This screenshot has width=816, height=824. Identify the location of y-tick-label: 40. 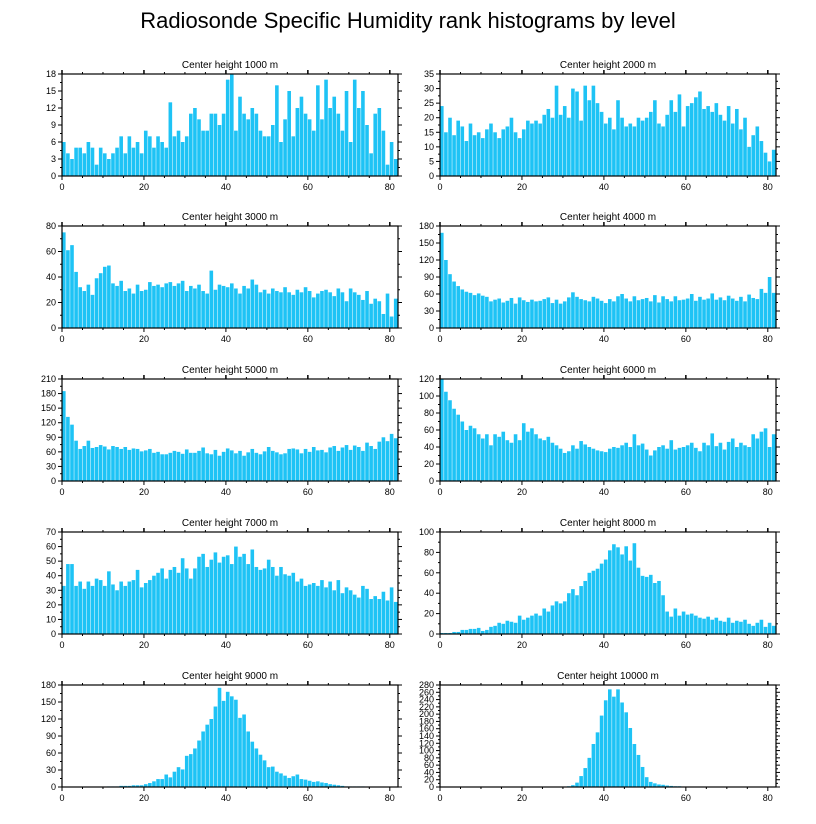
(429, 447).